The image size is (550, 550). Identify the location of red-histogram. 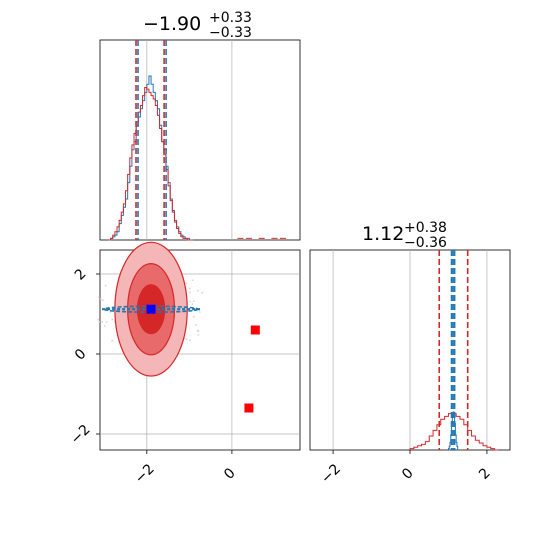
(151, 163).